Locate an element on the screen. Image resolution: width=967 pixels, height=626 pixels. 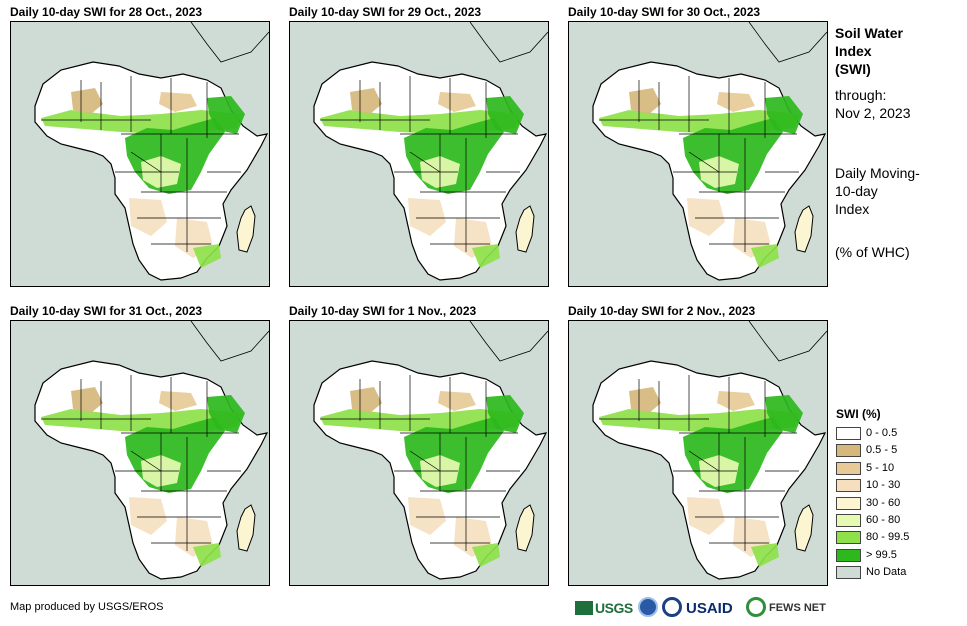
usgs-logo: USGS is located at coordinates (604, 608).